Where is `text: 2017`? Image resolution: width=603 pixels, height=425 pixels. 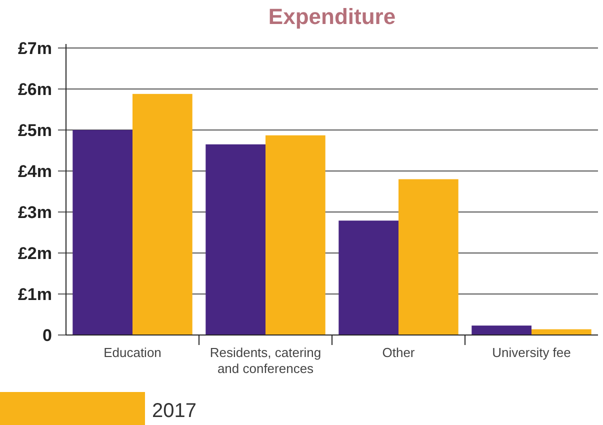 text: 2017 is located at coordinates (174, 411).